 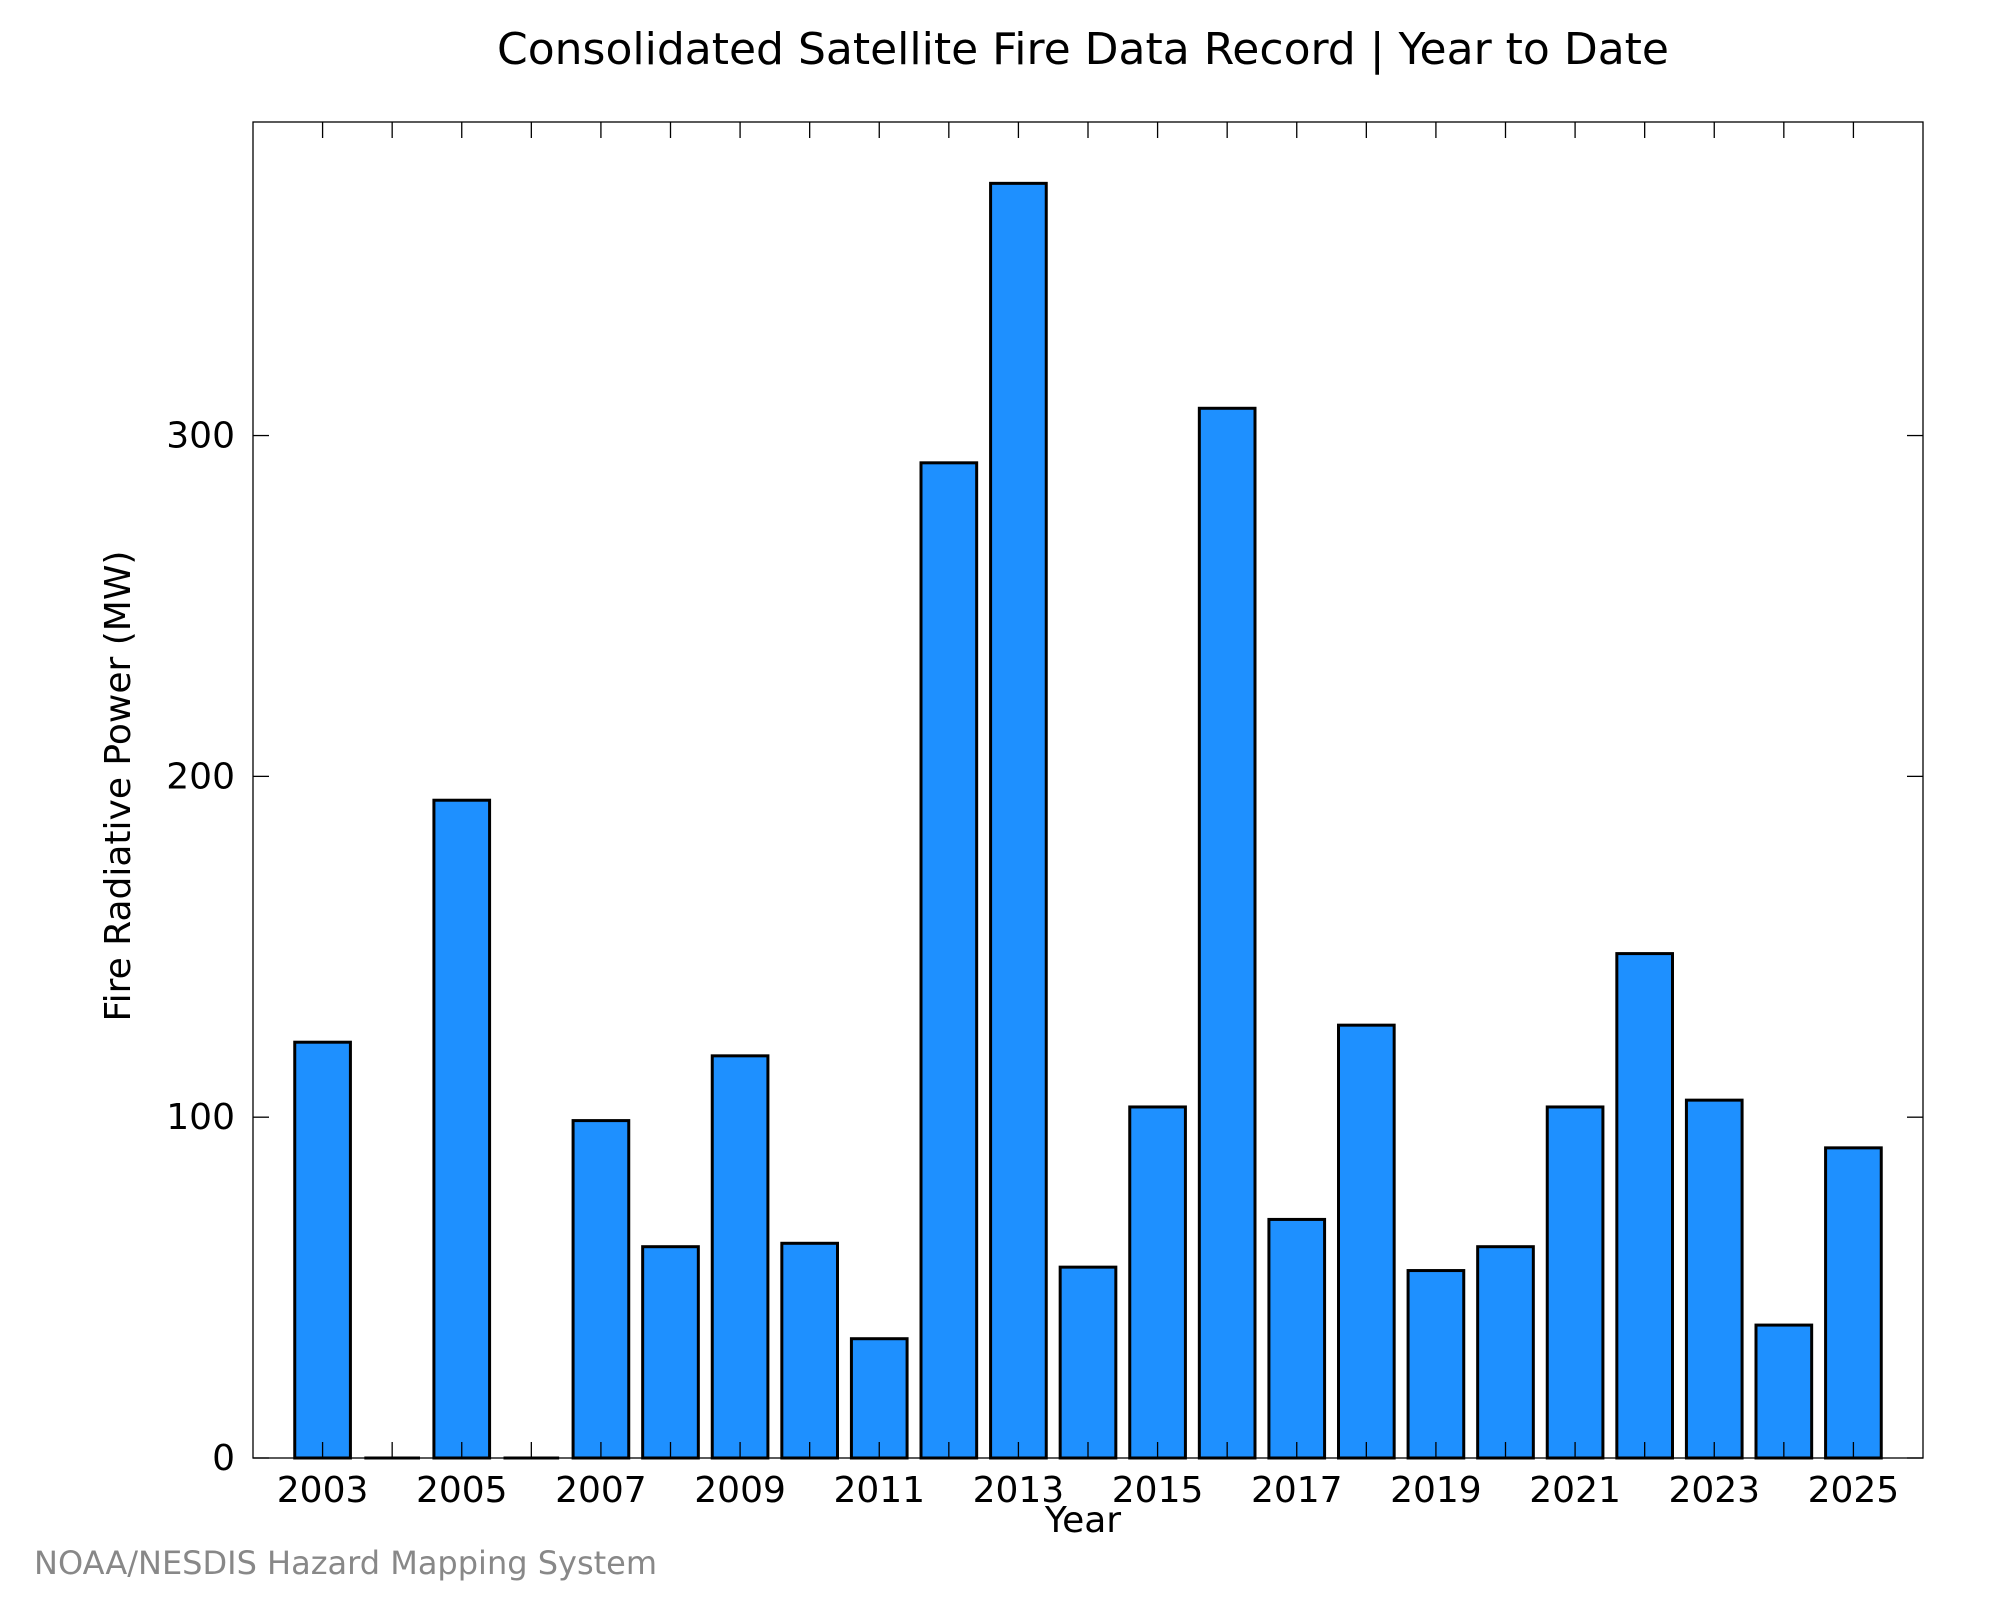 What do you see at coordinates (949, 960) in the screenshot?
I see `bar-2012` at bounding box center [949, 960].